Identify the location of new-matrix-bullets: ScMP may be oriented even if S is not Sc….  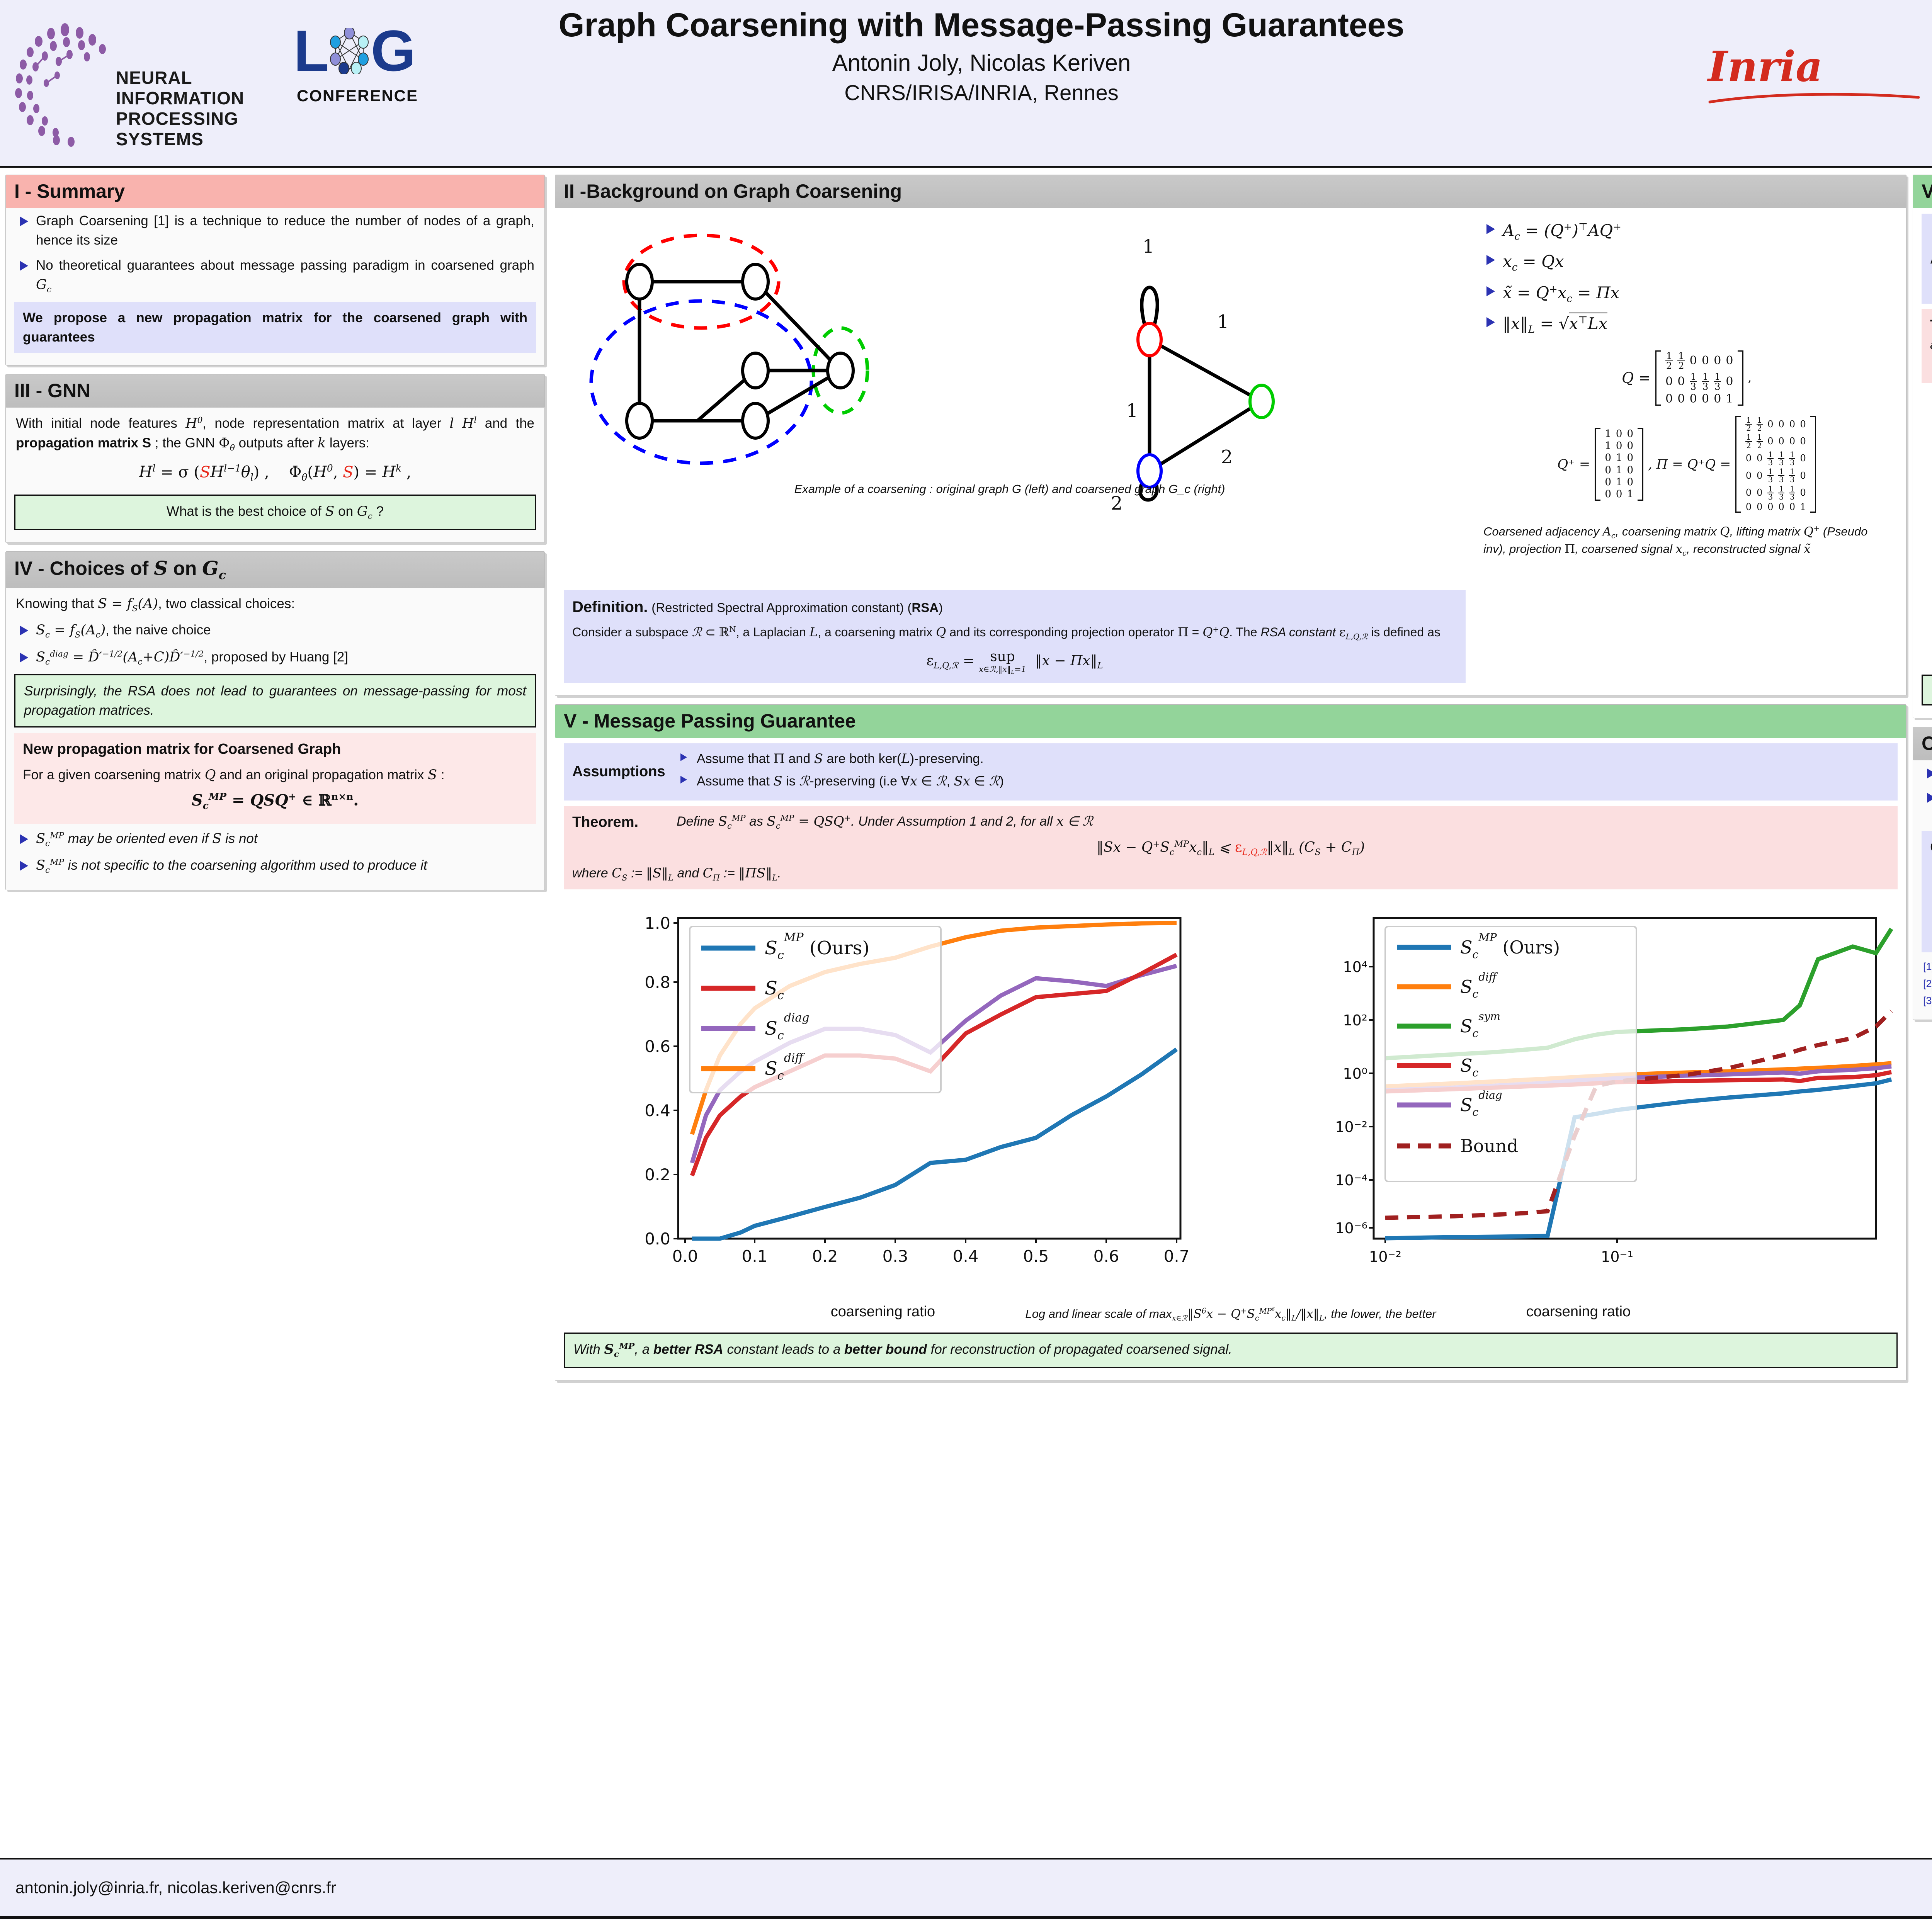
(275, 853).